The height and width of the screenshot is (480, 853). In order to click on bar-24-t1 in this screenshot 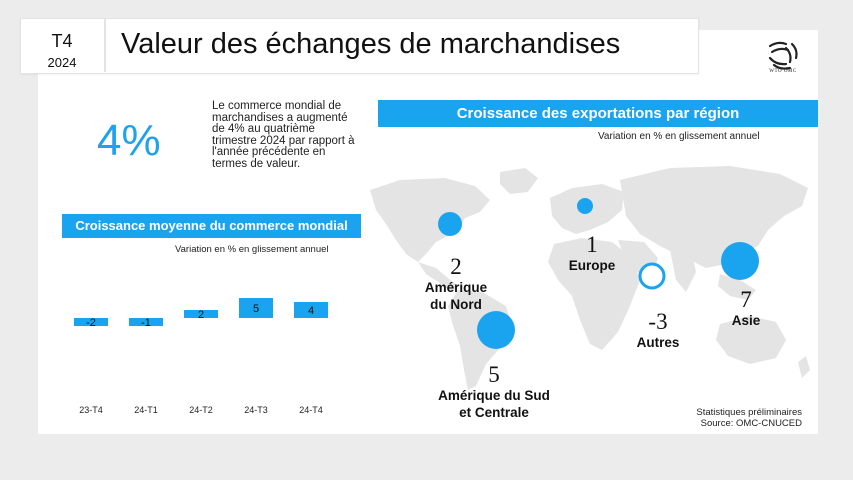, I will do `click(146, 322)`.